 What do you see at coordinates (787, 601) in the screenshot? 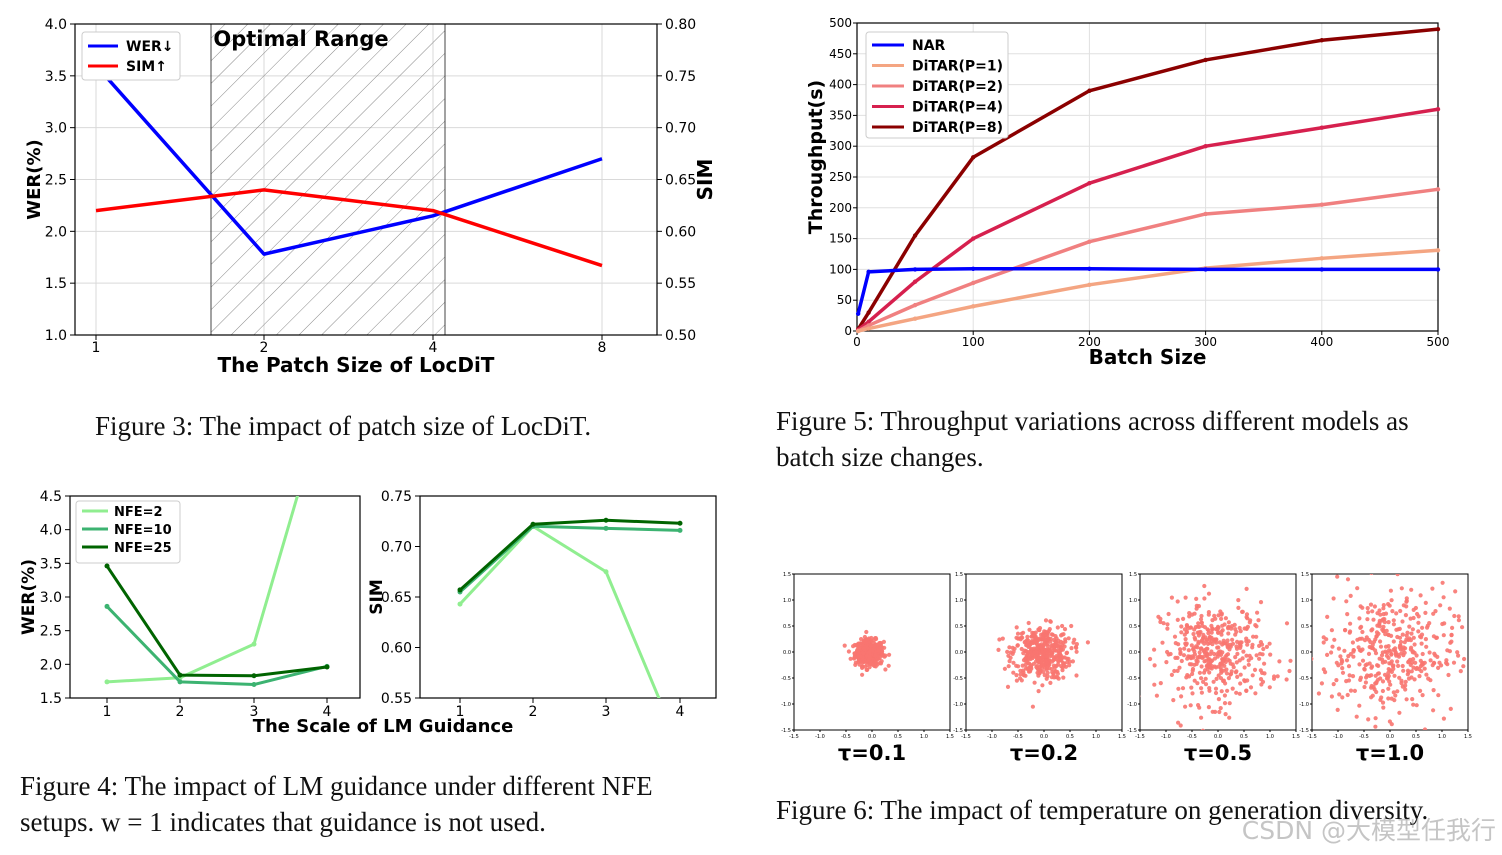
I see `y-tick-label: 1.0` at bounding box center [787, 601].